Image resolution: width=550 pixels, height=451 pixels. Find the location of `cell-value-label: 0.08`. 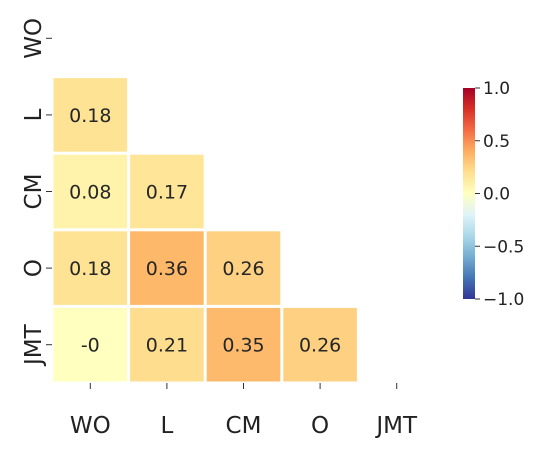

cell-value-label: 0.08 is located at coordinates (90, 193).